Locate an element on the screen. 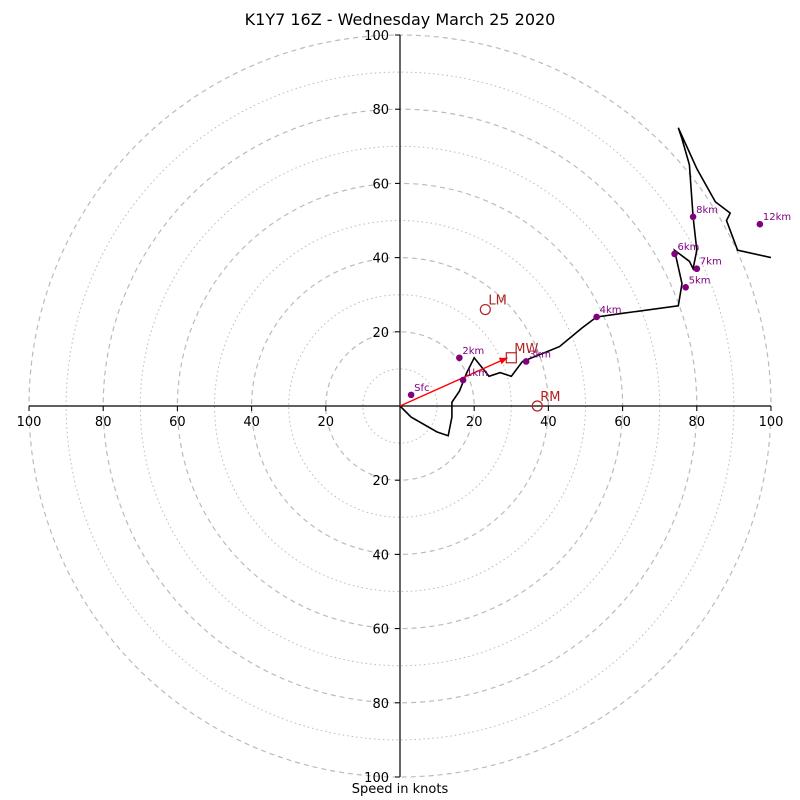  mean-wind-arrowhead is located at coordinates (503, 361).